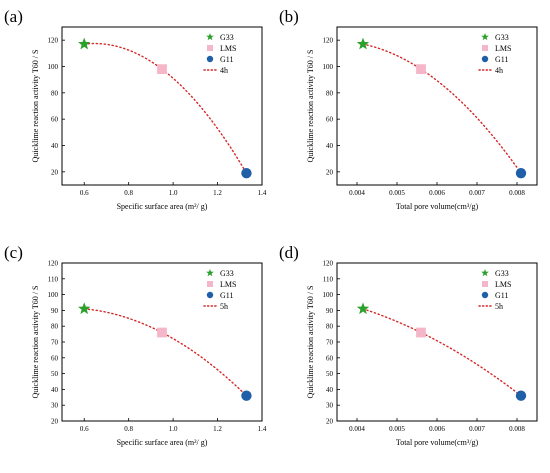 The width and height of the screenshot is (550, 473). I want to click on y-tick-label: 90, so click(330, 311).